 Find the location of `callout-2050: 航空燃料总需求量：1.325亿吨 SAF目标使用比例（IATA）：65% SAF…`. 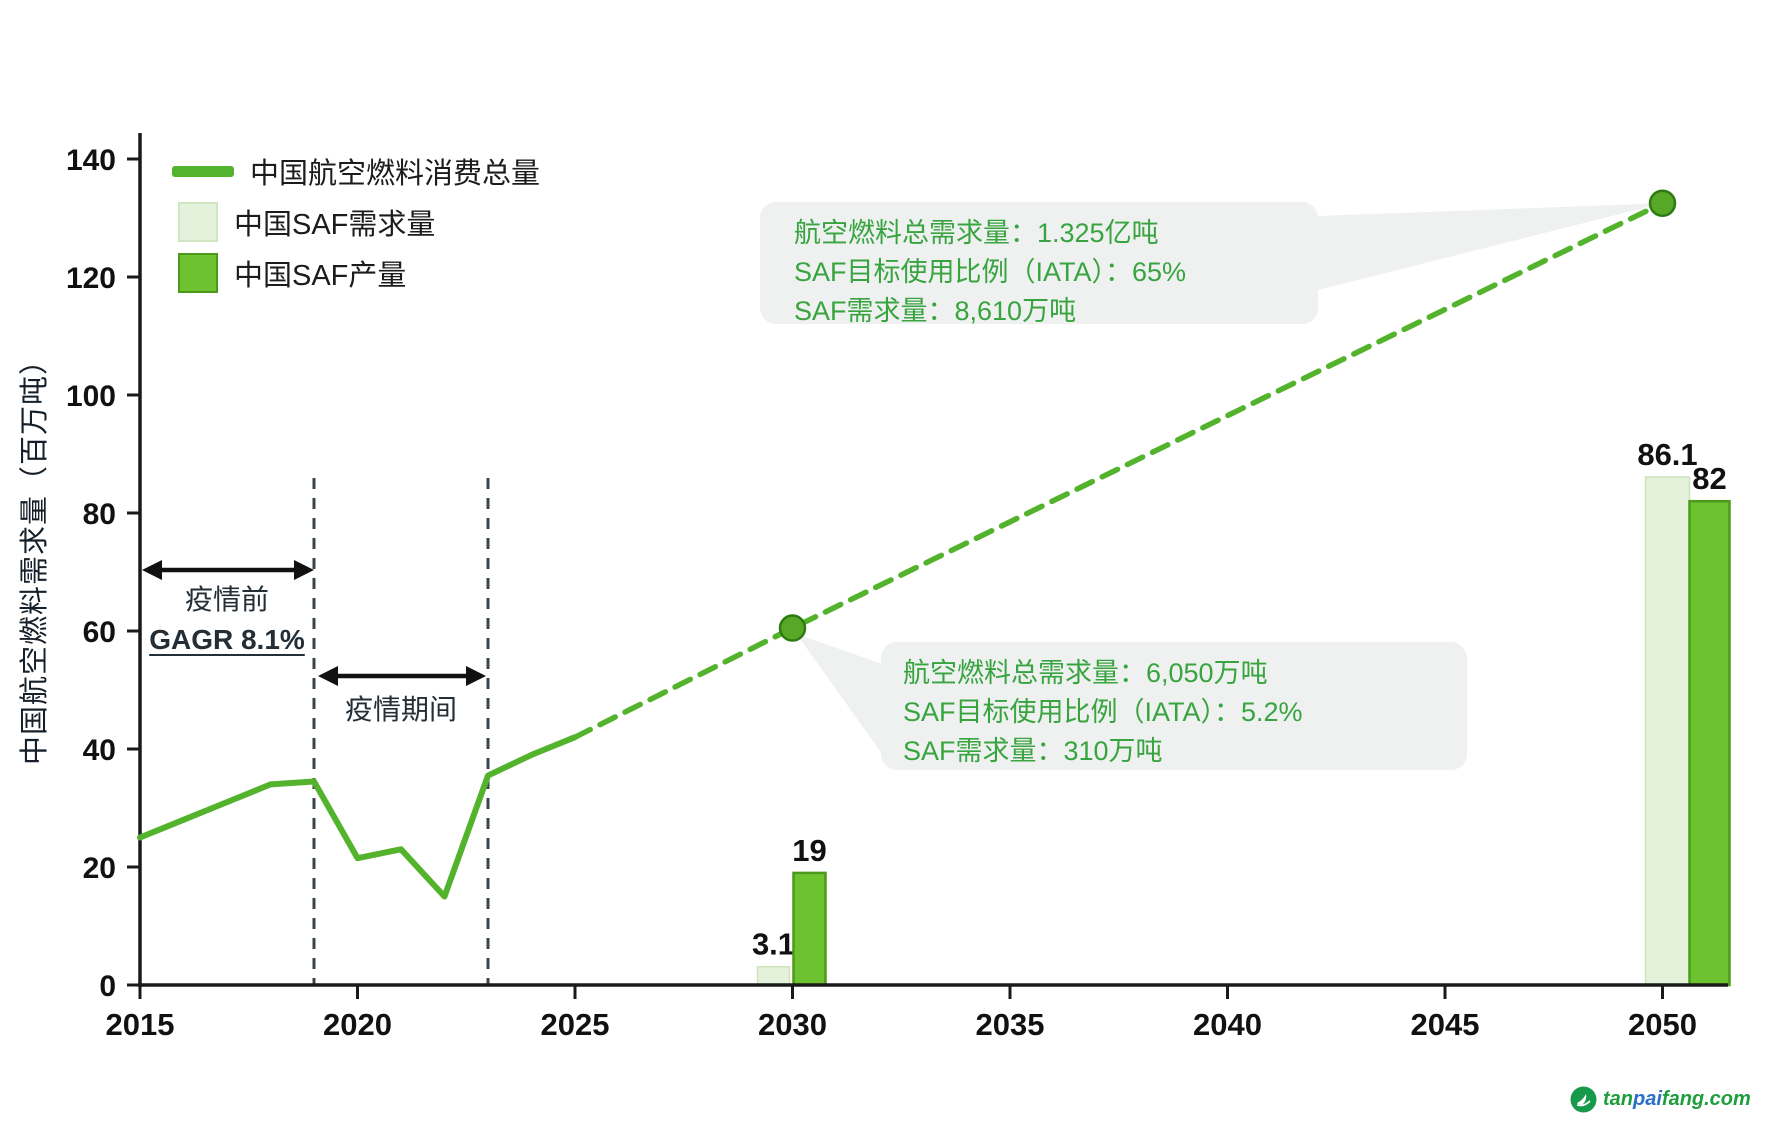

callout-2050: 航空燃料总需求量：1.325亿吨 SAF目标使用比例（IATA）：65% SAF… is located at coordinates (1039, 264).